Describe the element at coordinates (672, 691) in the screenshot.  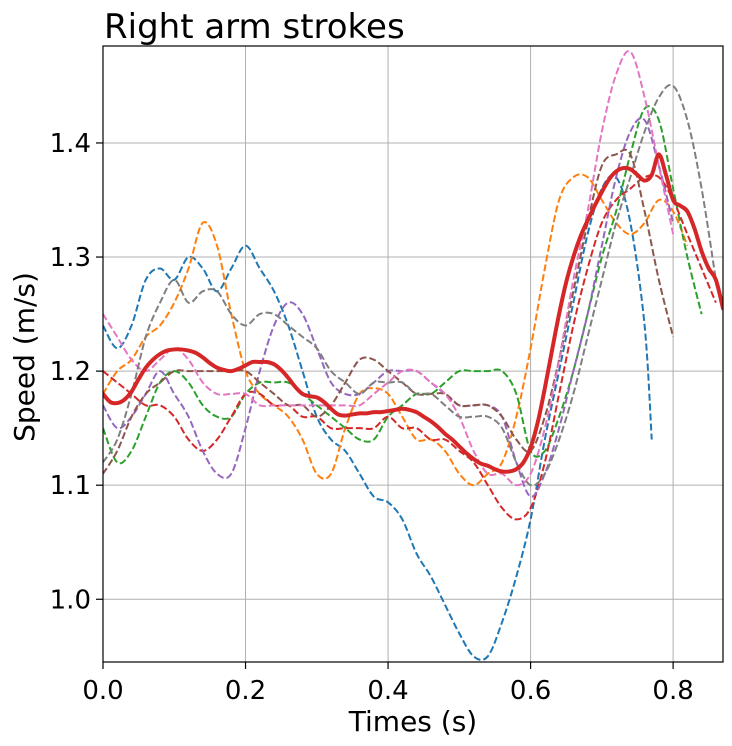
I see `x-tick-label: 0.8` at that location.